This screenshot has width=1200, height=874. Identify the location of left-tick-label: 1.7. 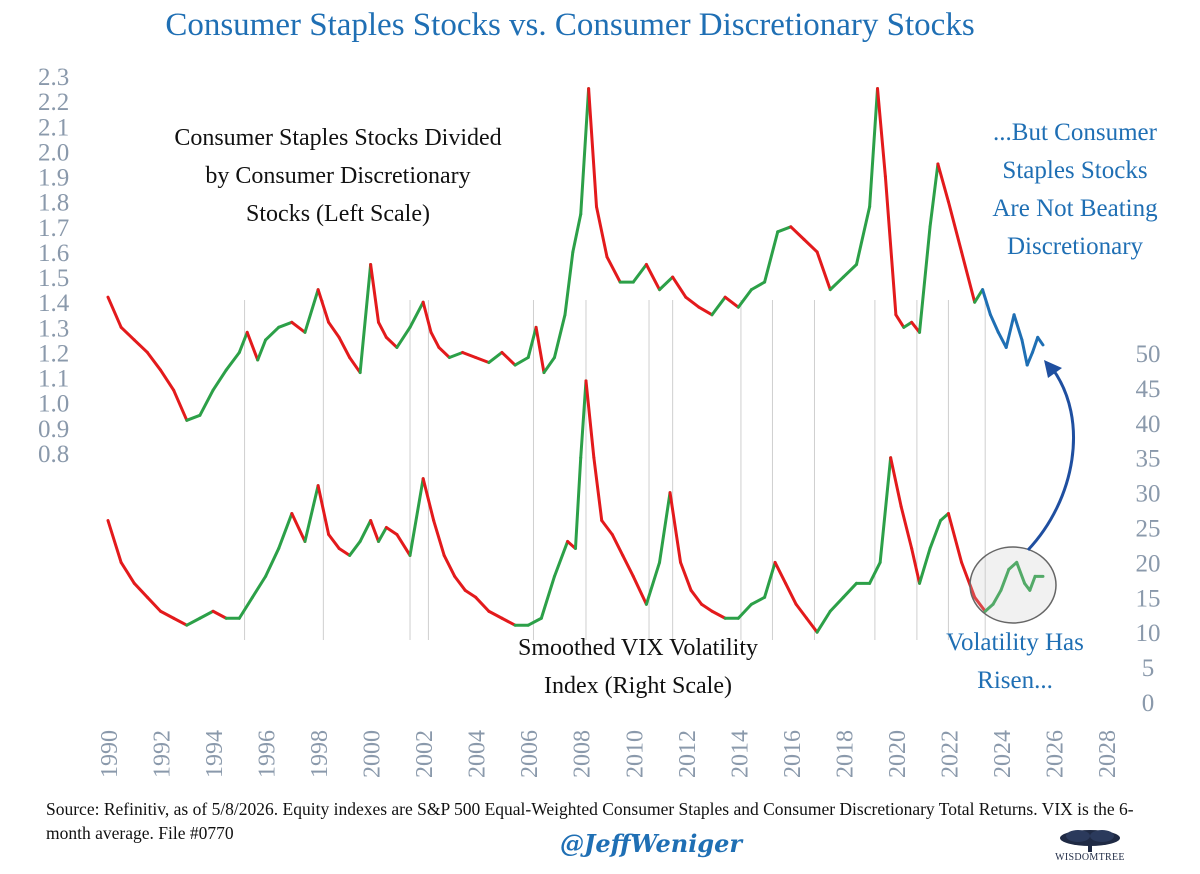
(53, 228).